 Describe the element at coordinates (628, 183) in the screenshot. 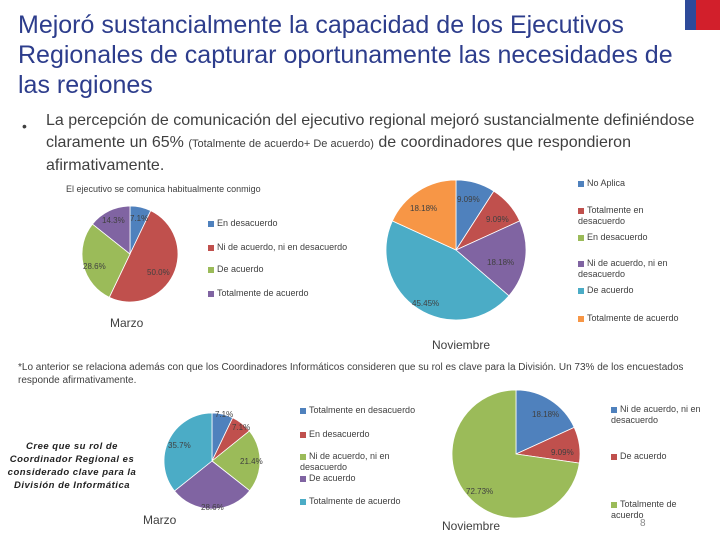

I see `chart2-legend-0: No Aplica` at that location.